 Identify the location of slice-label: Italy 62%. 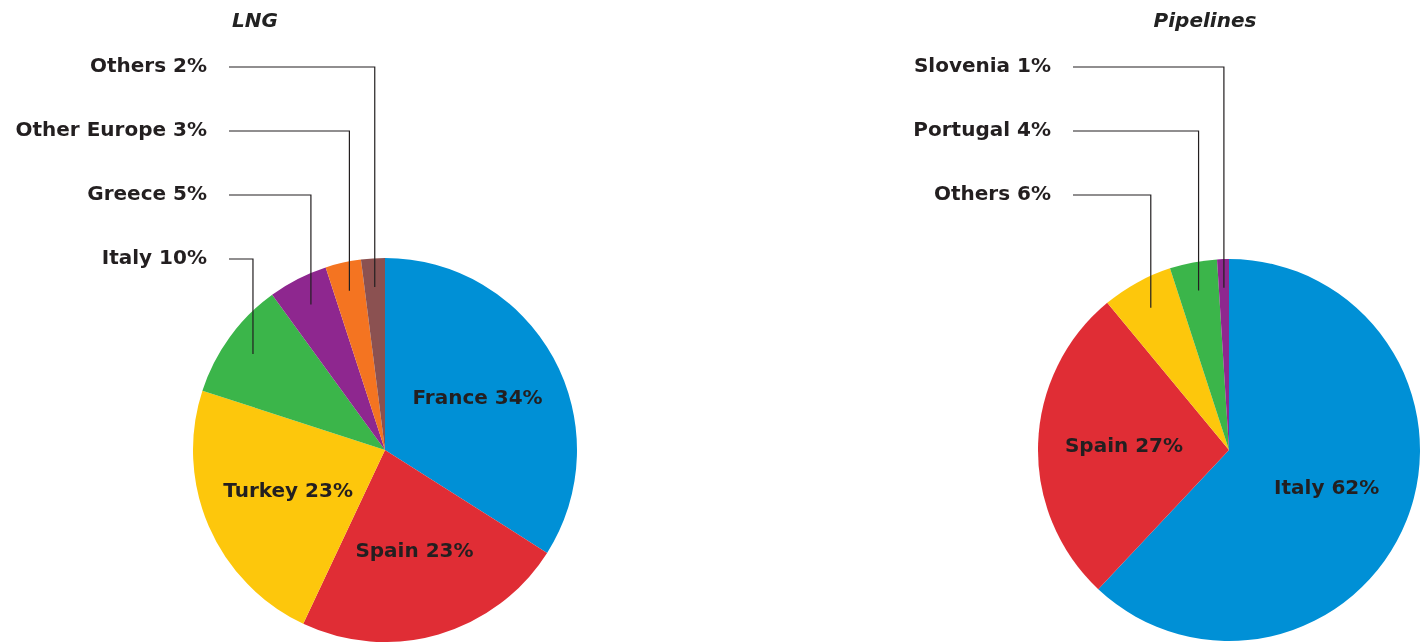
(1327, 486).